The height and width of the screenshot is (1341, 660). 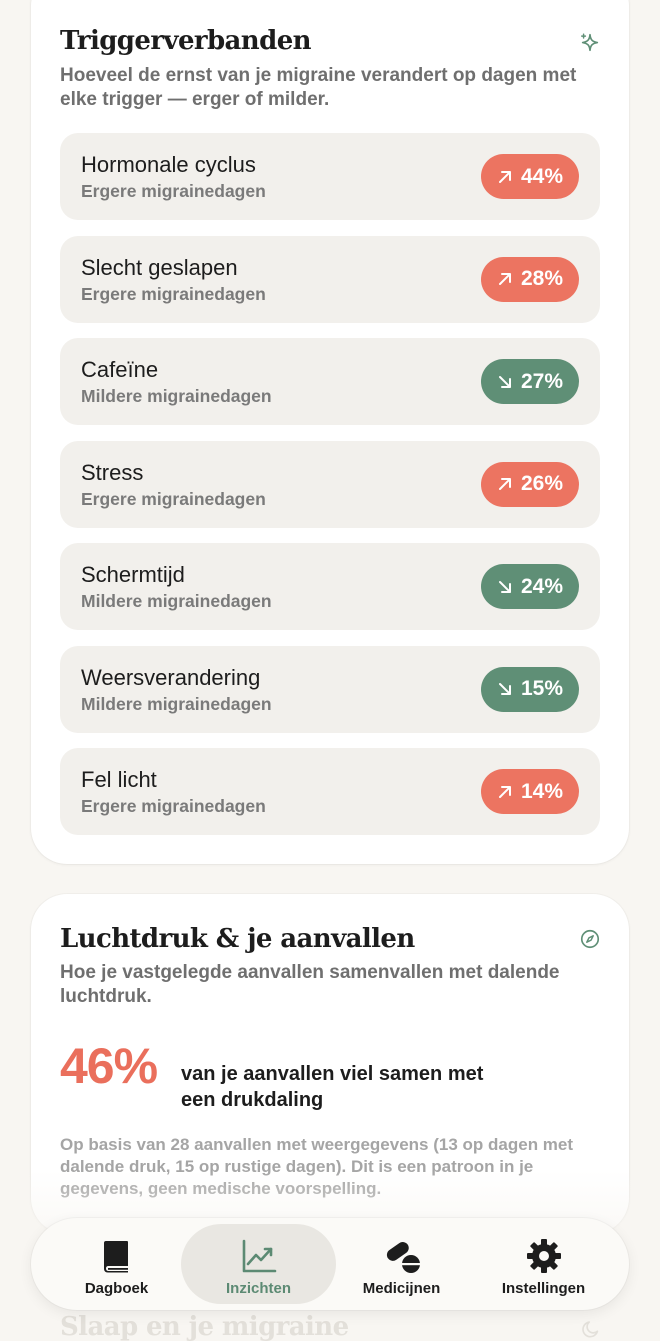 I want to click on trigger-row-stress: Stress Ergere migrainedagen 26%, so click(x=330, y=484).